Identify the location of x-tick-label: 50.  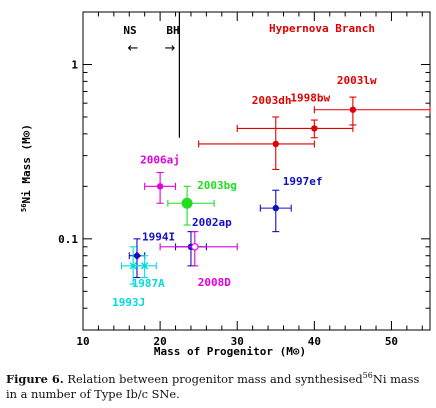
(391, 341).